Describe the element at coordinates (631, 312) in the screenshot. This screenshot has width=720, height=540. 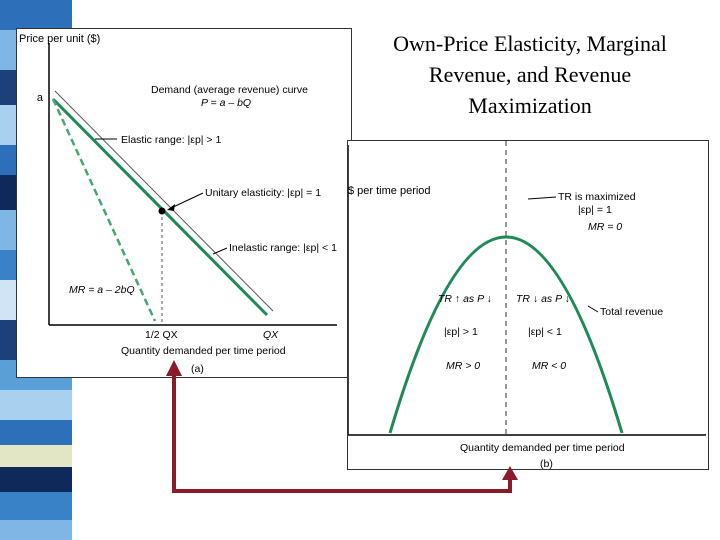
I see `curve-label: Total revenue` at that location.